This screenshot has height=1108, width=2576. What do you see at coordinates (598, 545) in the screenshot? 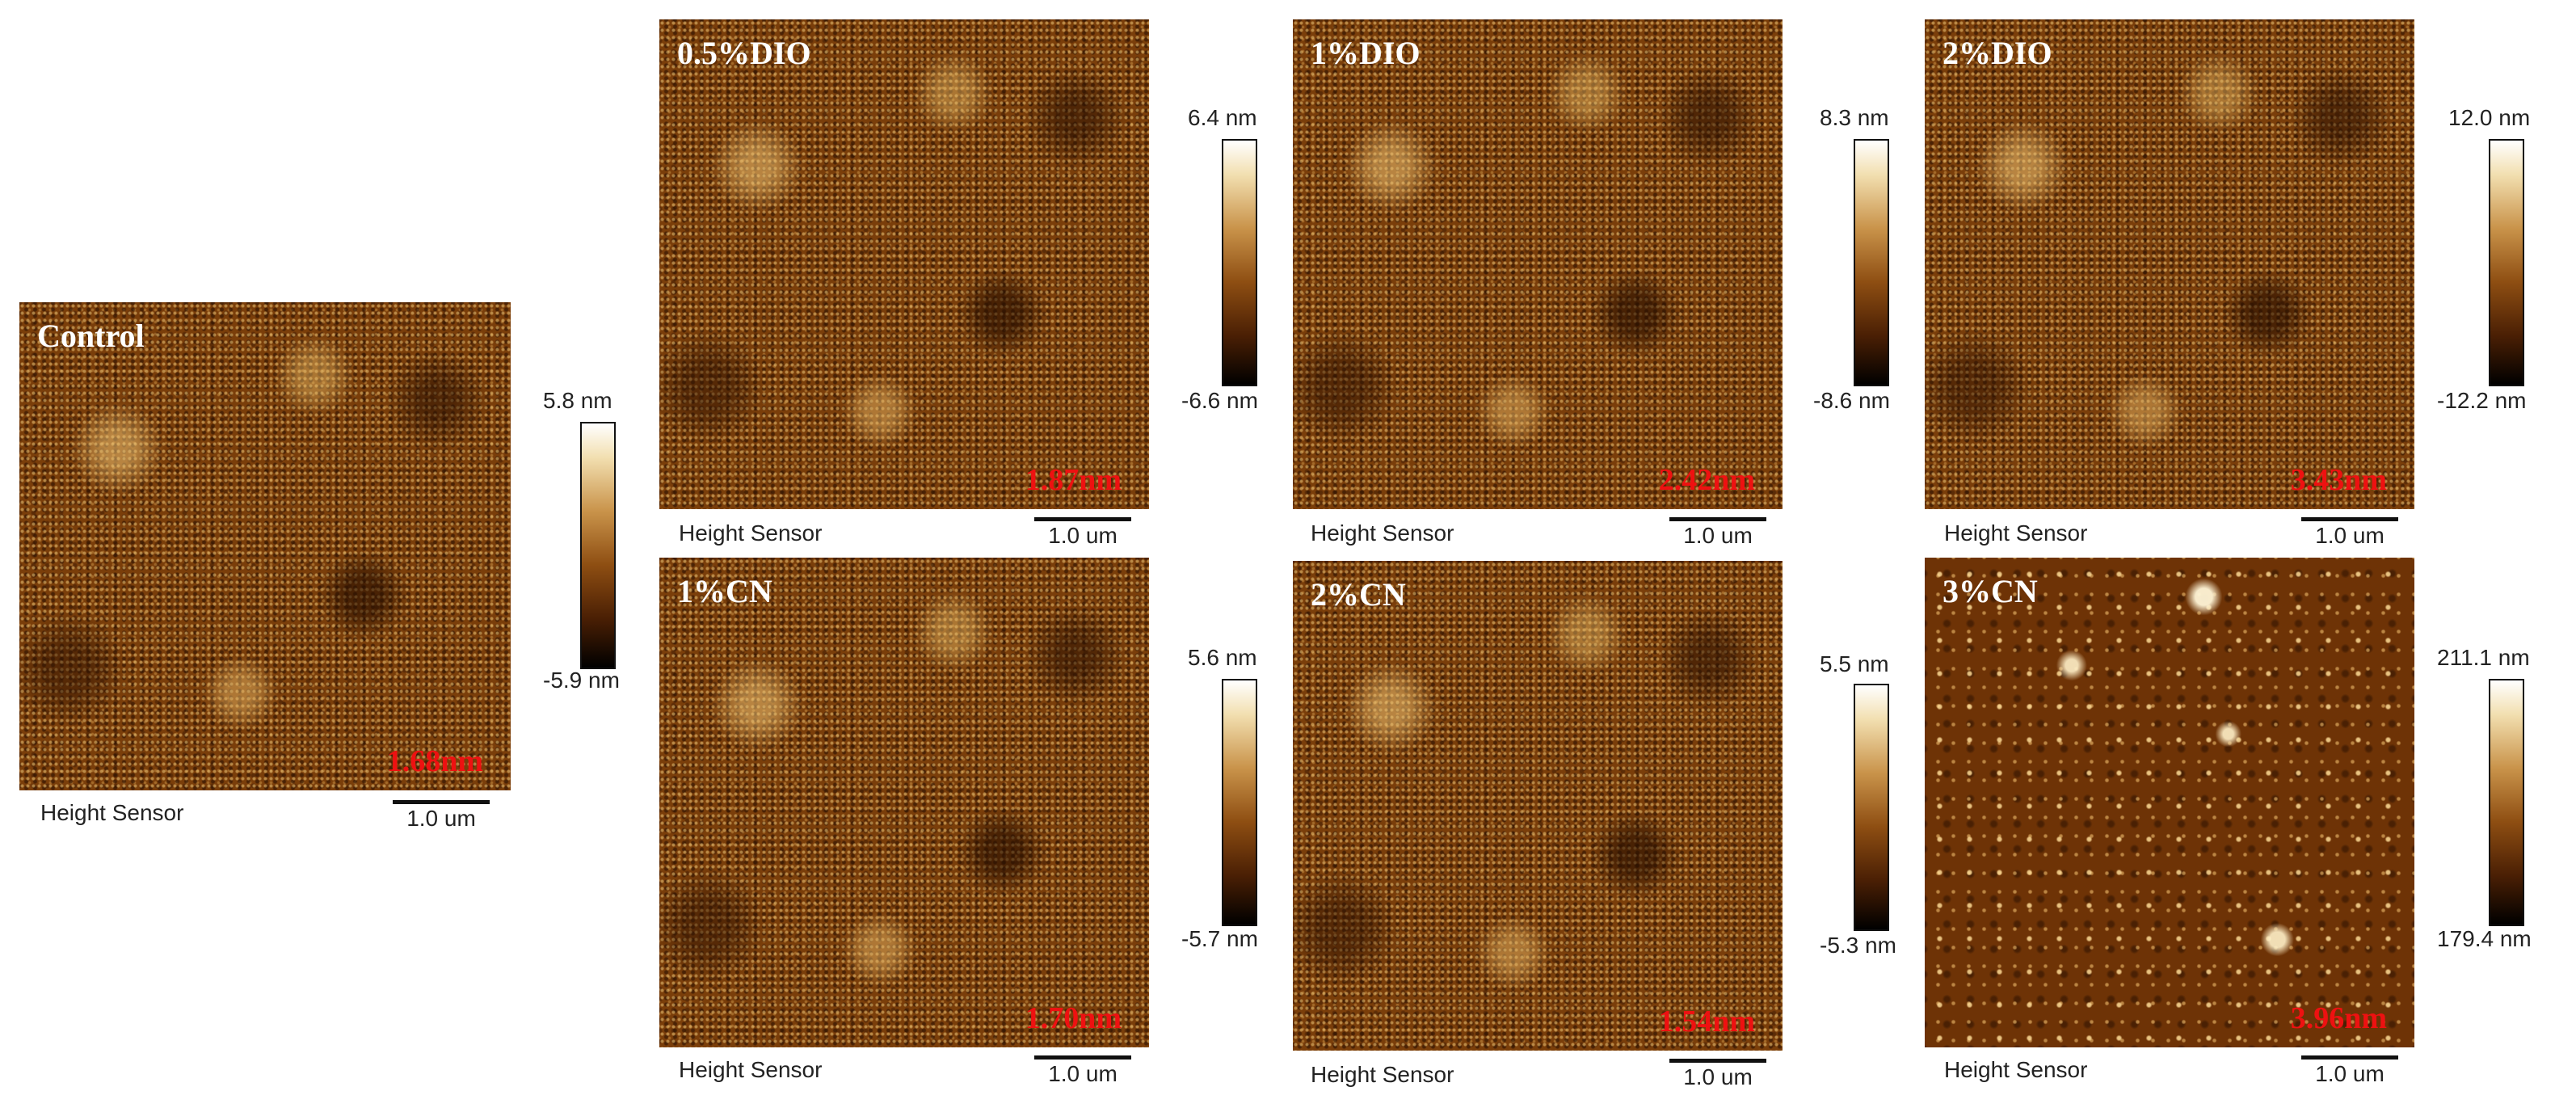
I see `colorbar-control` at bounding box center [598, 545].